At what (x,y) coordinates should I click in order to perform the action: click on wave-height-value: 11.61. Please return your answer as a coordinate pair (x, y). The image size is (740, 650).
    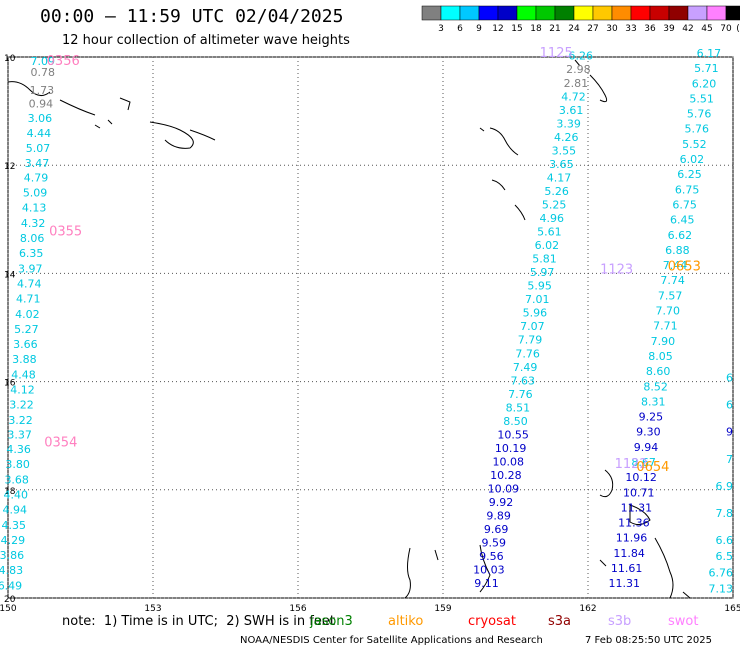
    Looking at the image, I should click on (627, 568).